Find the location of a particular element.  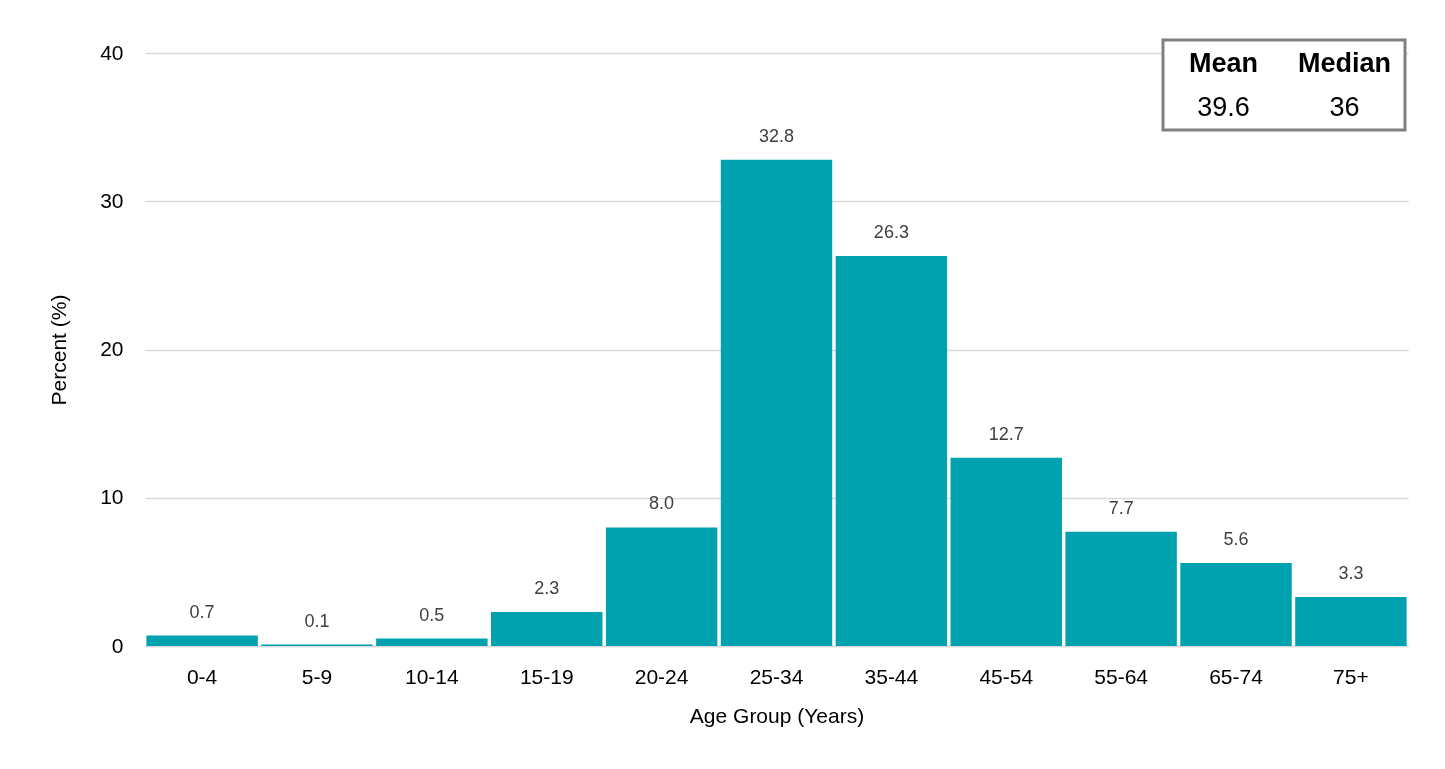

x-tick-label: 5-9 is located at coordinates (317, 676).